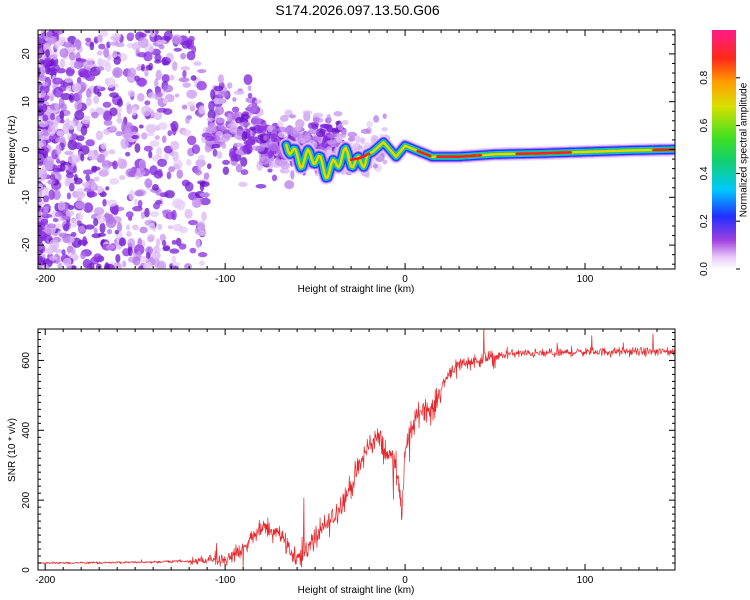 This screenshot has width=750, height=600. Describe the element at coordinates (12, 150) in the screenshot. I see `spectrogram-ylabel: Frequency (Hz)` at that location.